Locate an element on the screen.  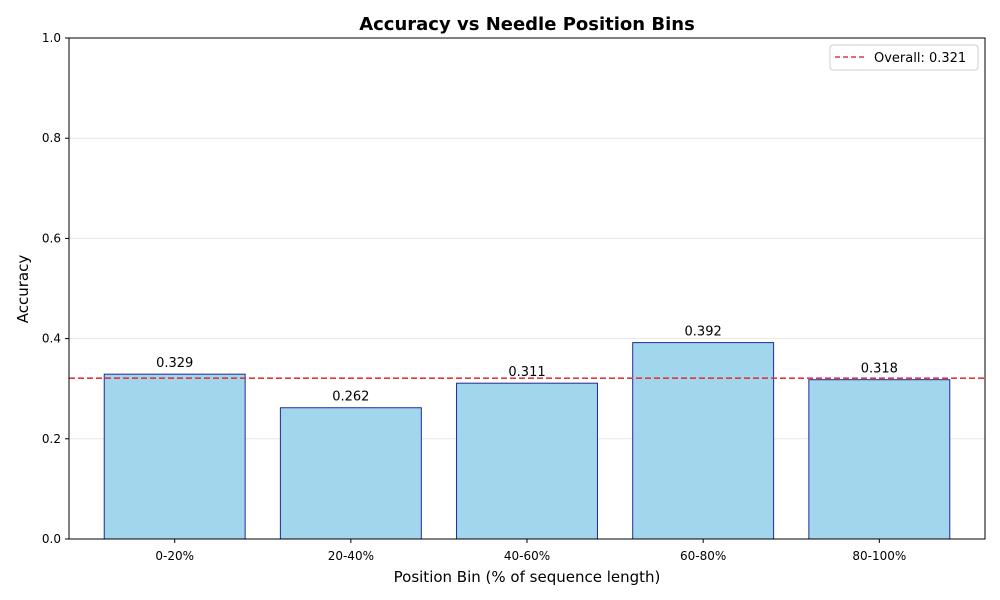
legend-entry-overall: Overall: 0.321 is located at coordinates (920, 58).